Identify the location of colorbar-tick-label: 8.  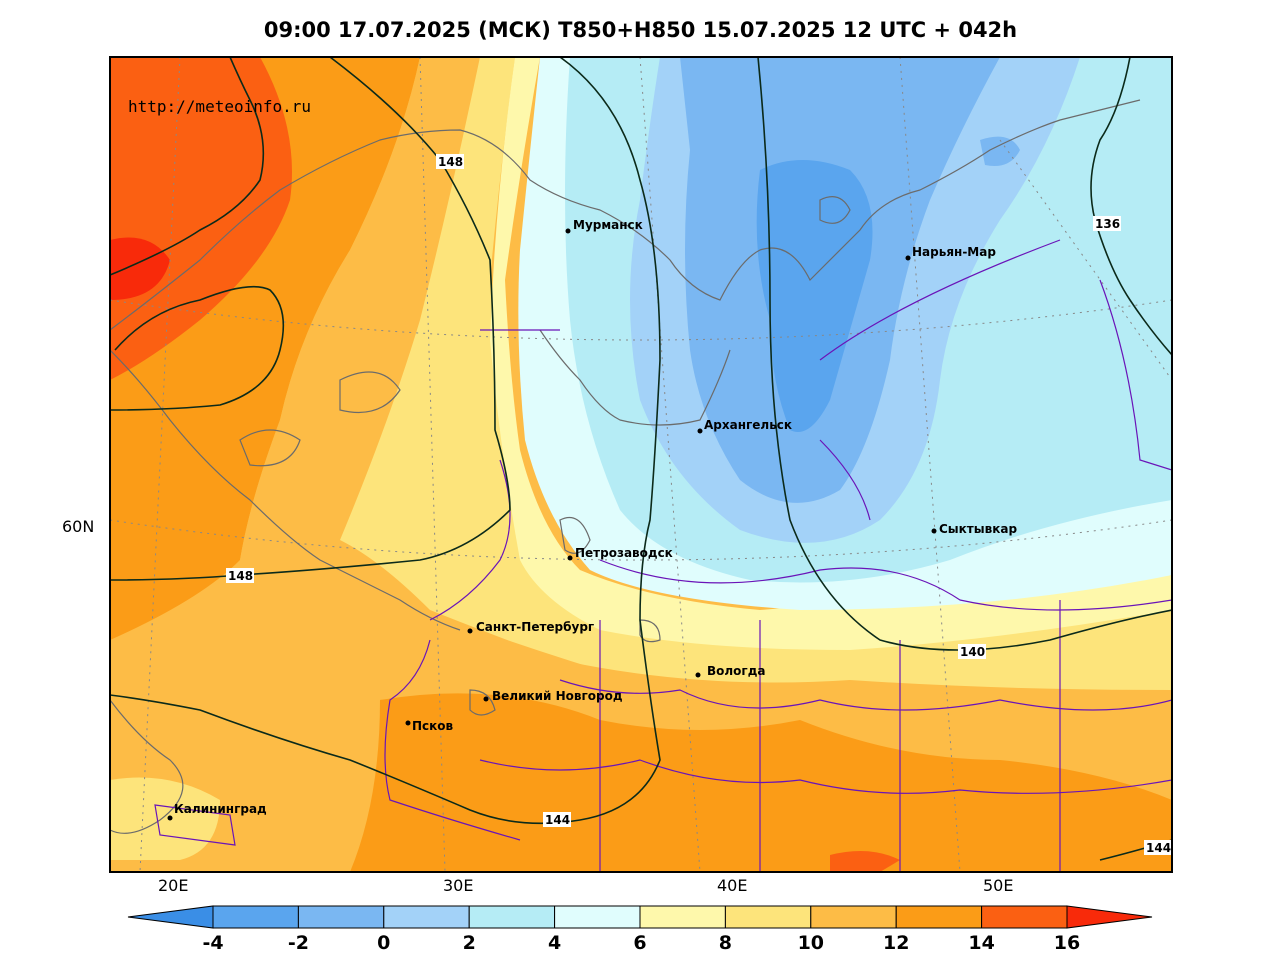
(725, 943).